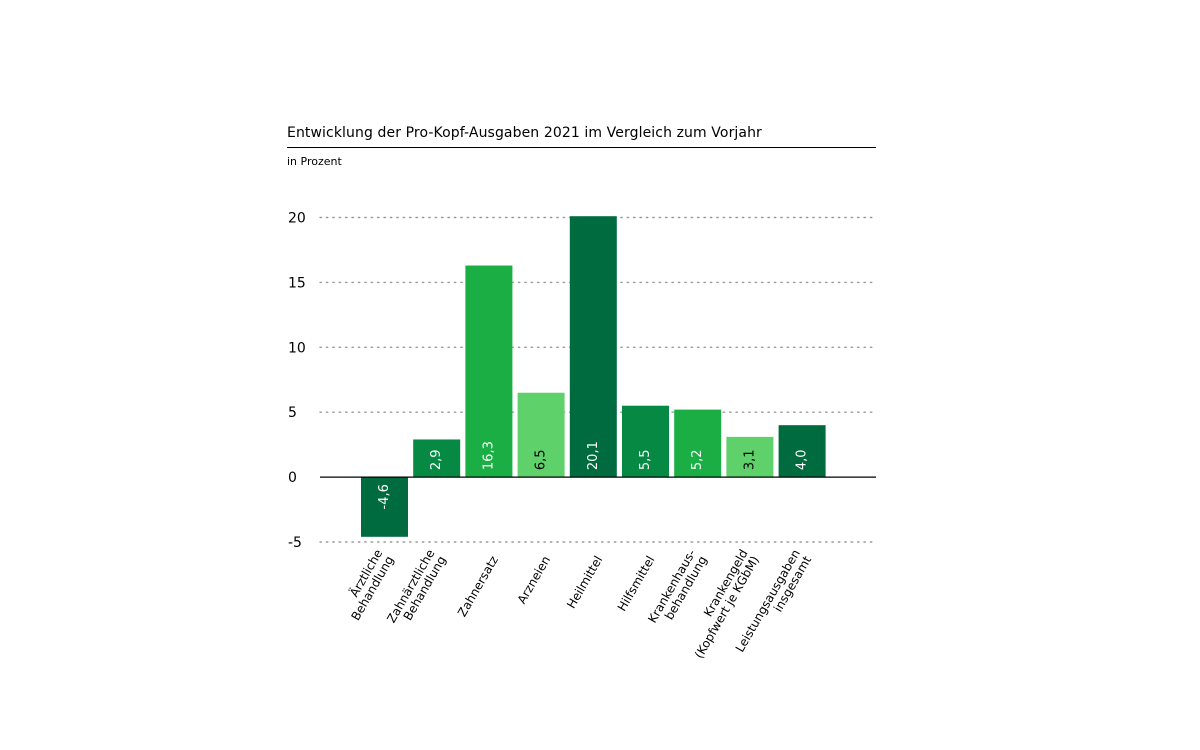  Describe the element at coordinates (581, 147) in the screenshot. I see `title-rule` at that location.